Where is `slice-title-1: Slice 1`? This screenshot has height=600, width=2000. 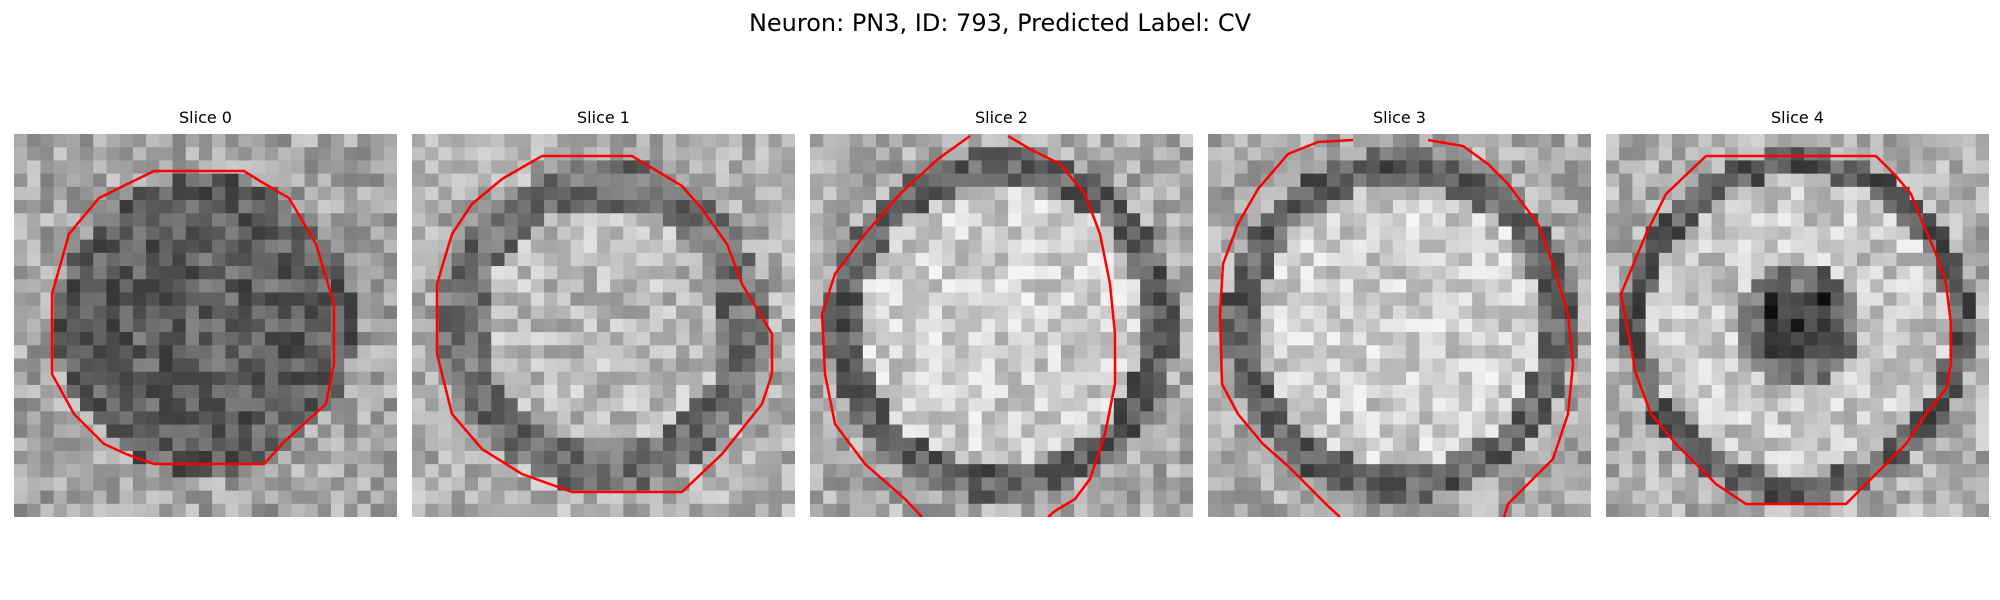
slice-title-1: Slice 1 is located at coordinates (603, 117).